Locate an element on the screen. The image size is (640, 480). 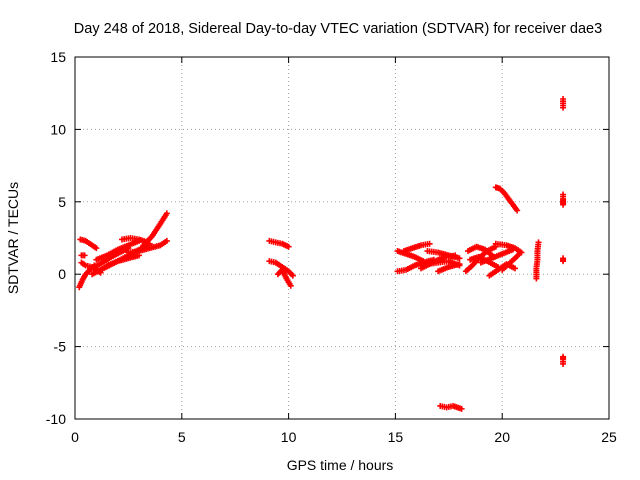
x-axis-label: GPS time / hours is located at coordinates (340, 465).